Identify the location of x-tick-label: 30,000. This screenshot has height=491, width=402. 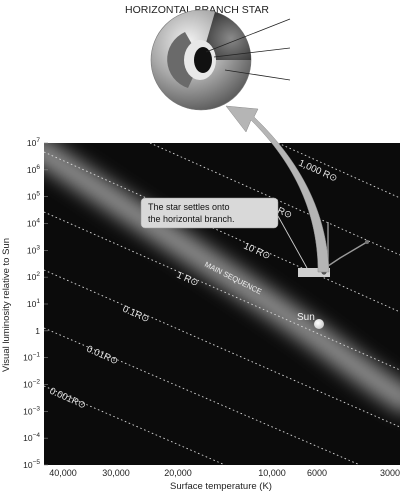
(116, 473).